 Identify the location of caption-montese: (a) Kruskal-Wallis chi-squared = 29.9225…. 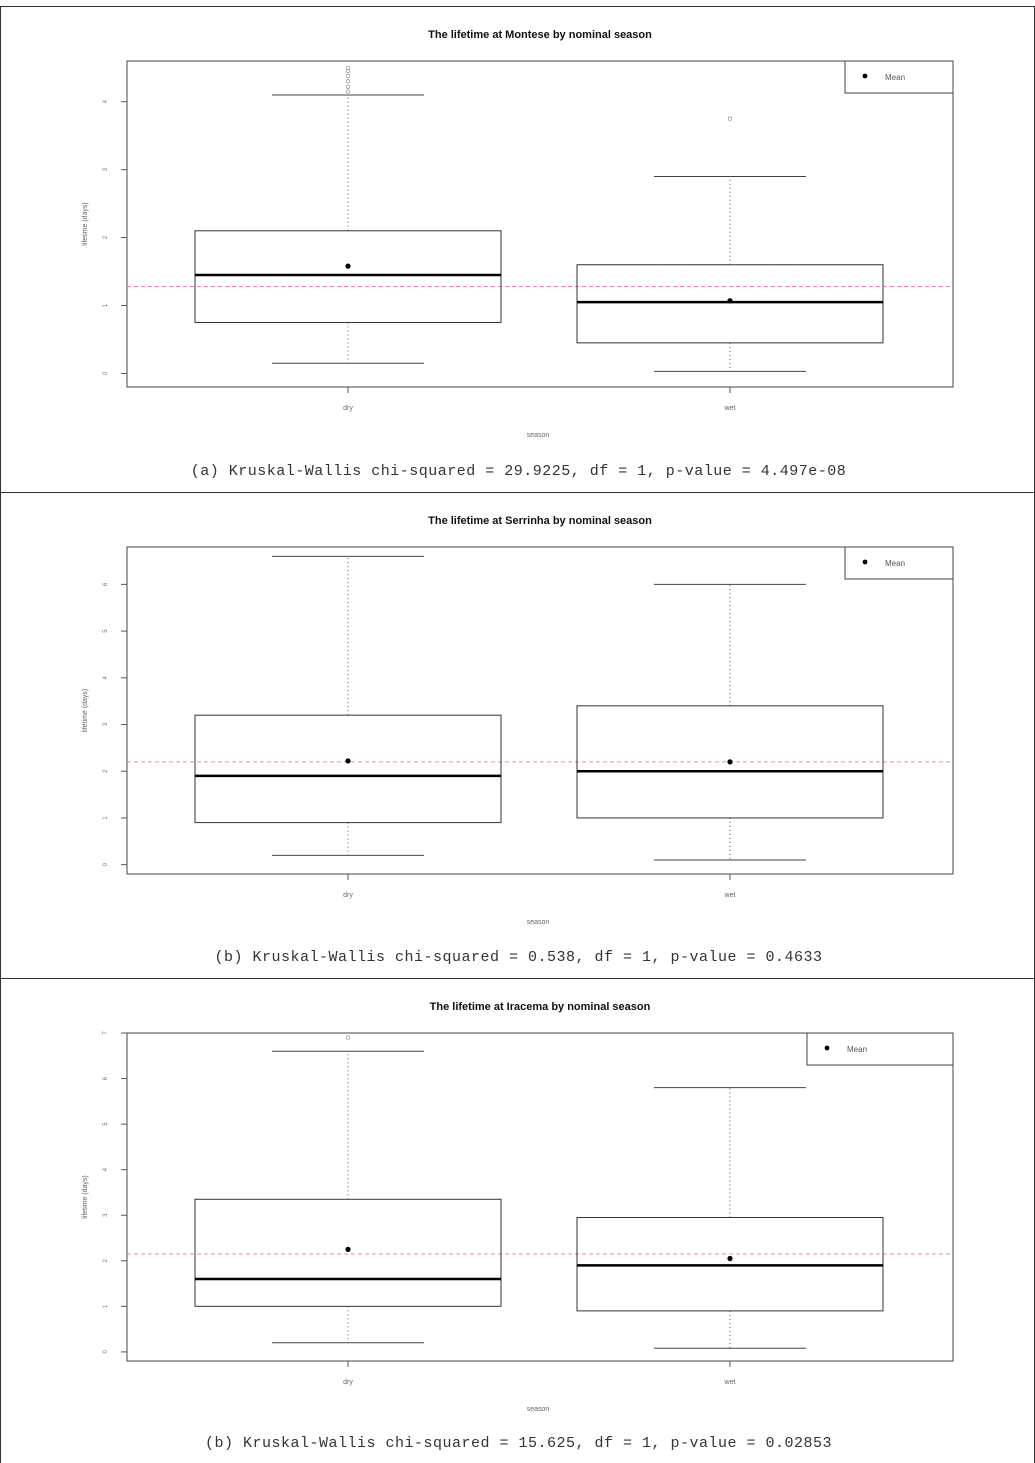
(518, 471).